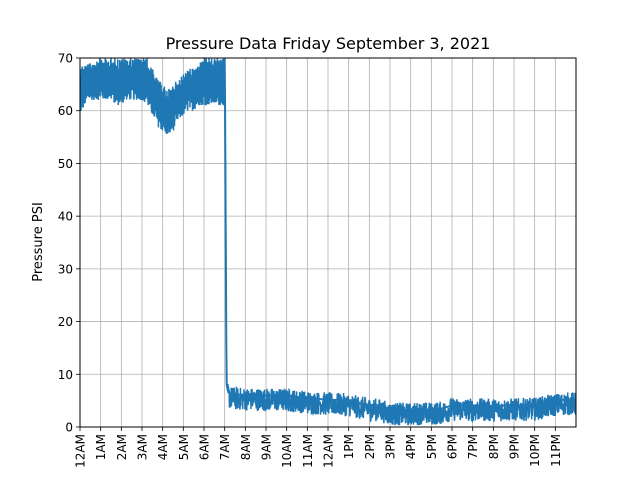 Image resolution: width=640 pixels, height=484 pixels. What do you see at coordinates (287, 451) in the screenshot?
I see `x-tick-label: 10AM` at bounding box center [287, 451].